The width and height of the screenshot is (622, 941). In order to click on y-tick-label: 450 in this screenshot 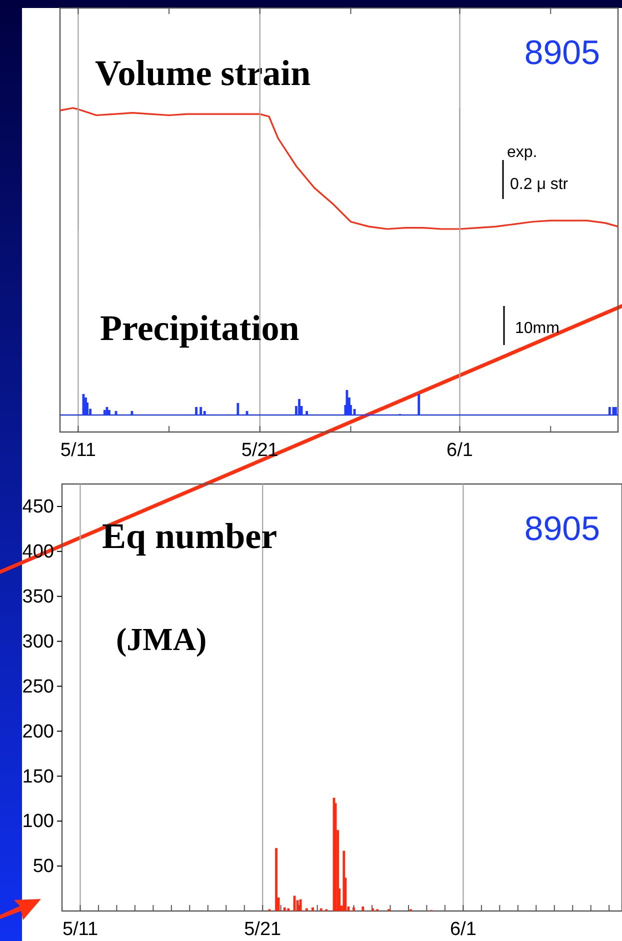, I will do `click(38, 507)`.